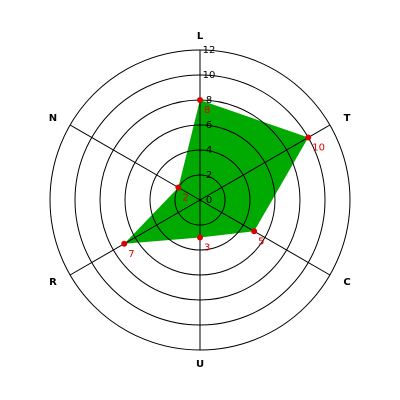 This screenshot has width=400, height=400. I want to click on r-tick-label: 10, so click(209, 75).